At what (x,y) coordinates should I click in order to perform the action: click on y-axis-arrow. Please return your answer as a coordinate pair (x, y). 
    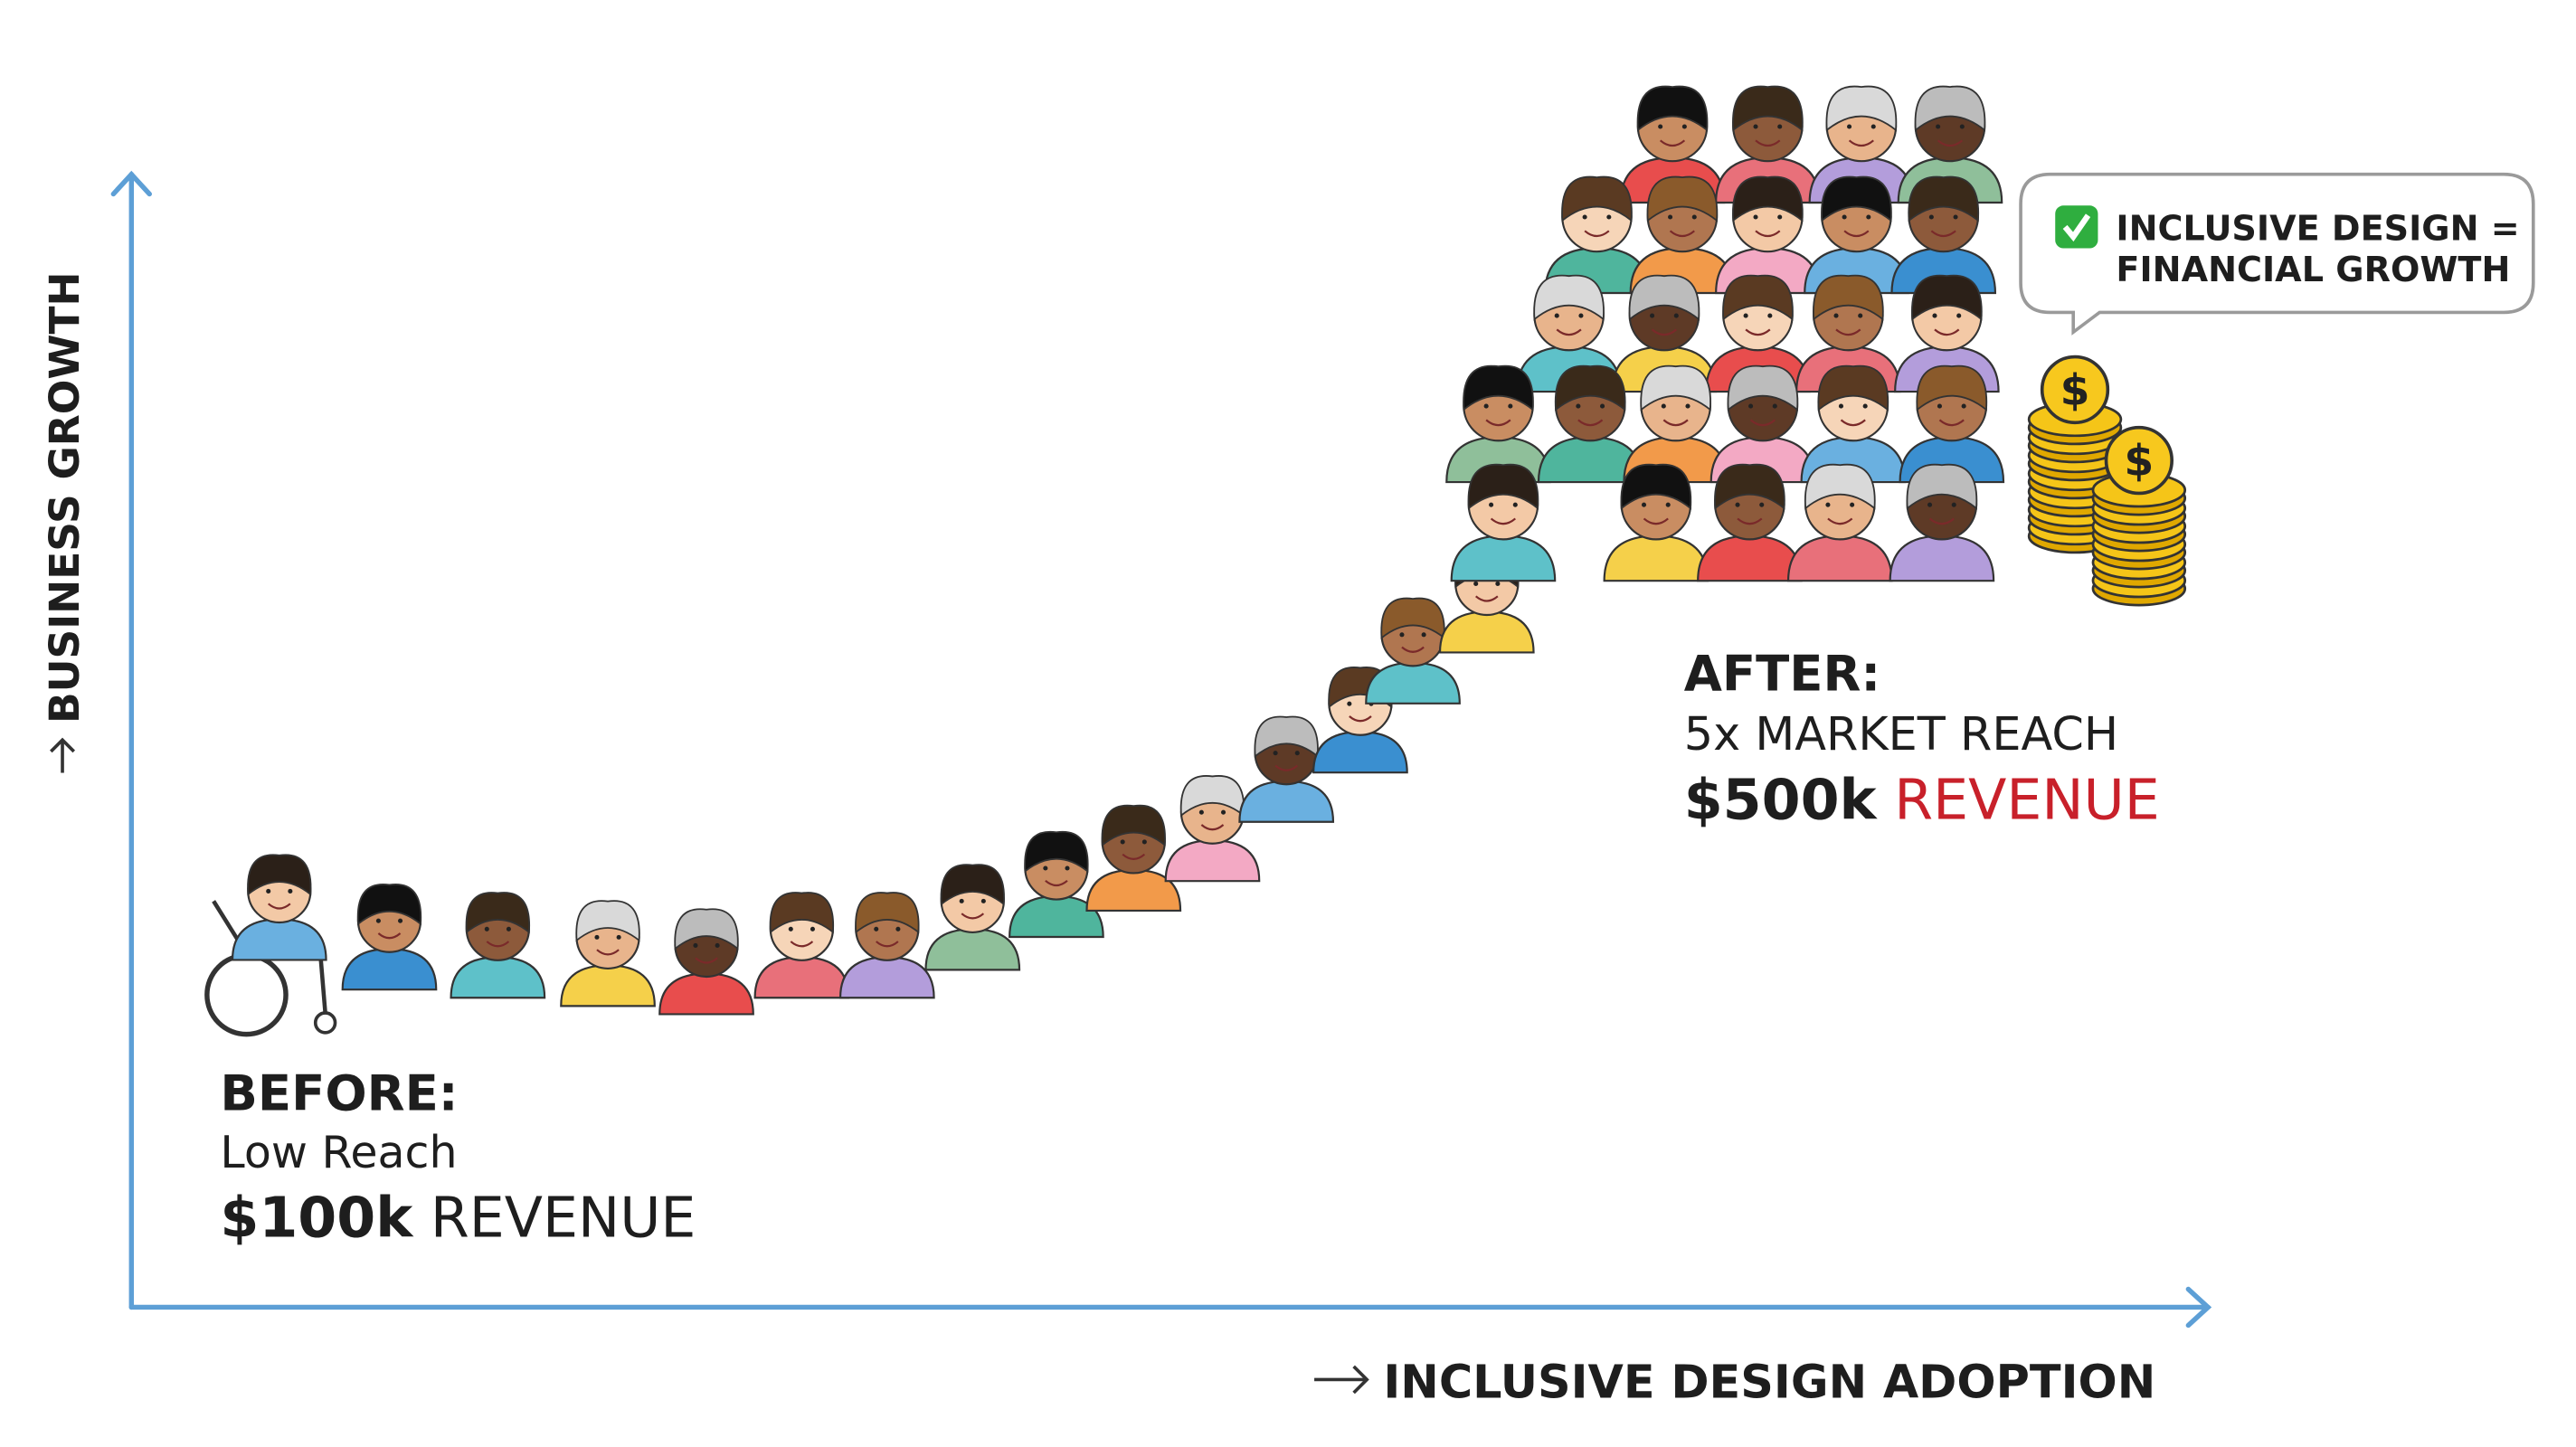
    Looking at the image, I should click on (132, 183).